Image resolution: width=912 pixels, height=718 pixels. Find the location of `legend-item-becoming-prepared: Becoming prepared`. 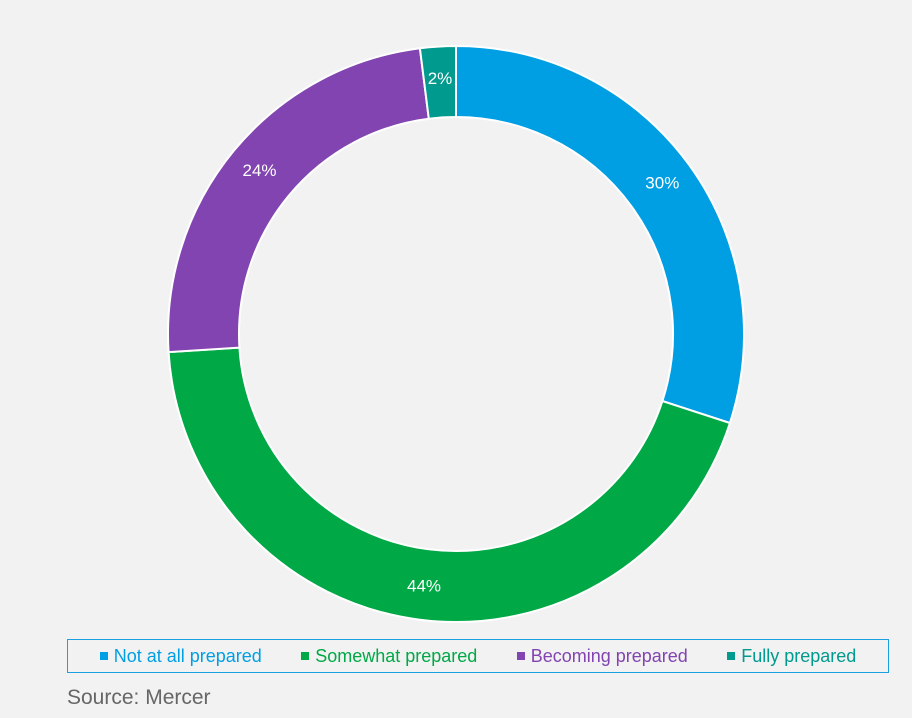

legend-item-becoming-prepared: Becoming prepared is located at coordinates (602, 656).